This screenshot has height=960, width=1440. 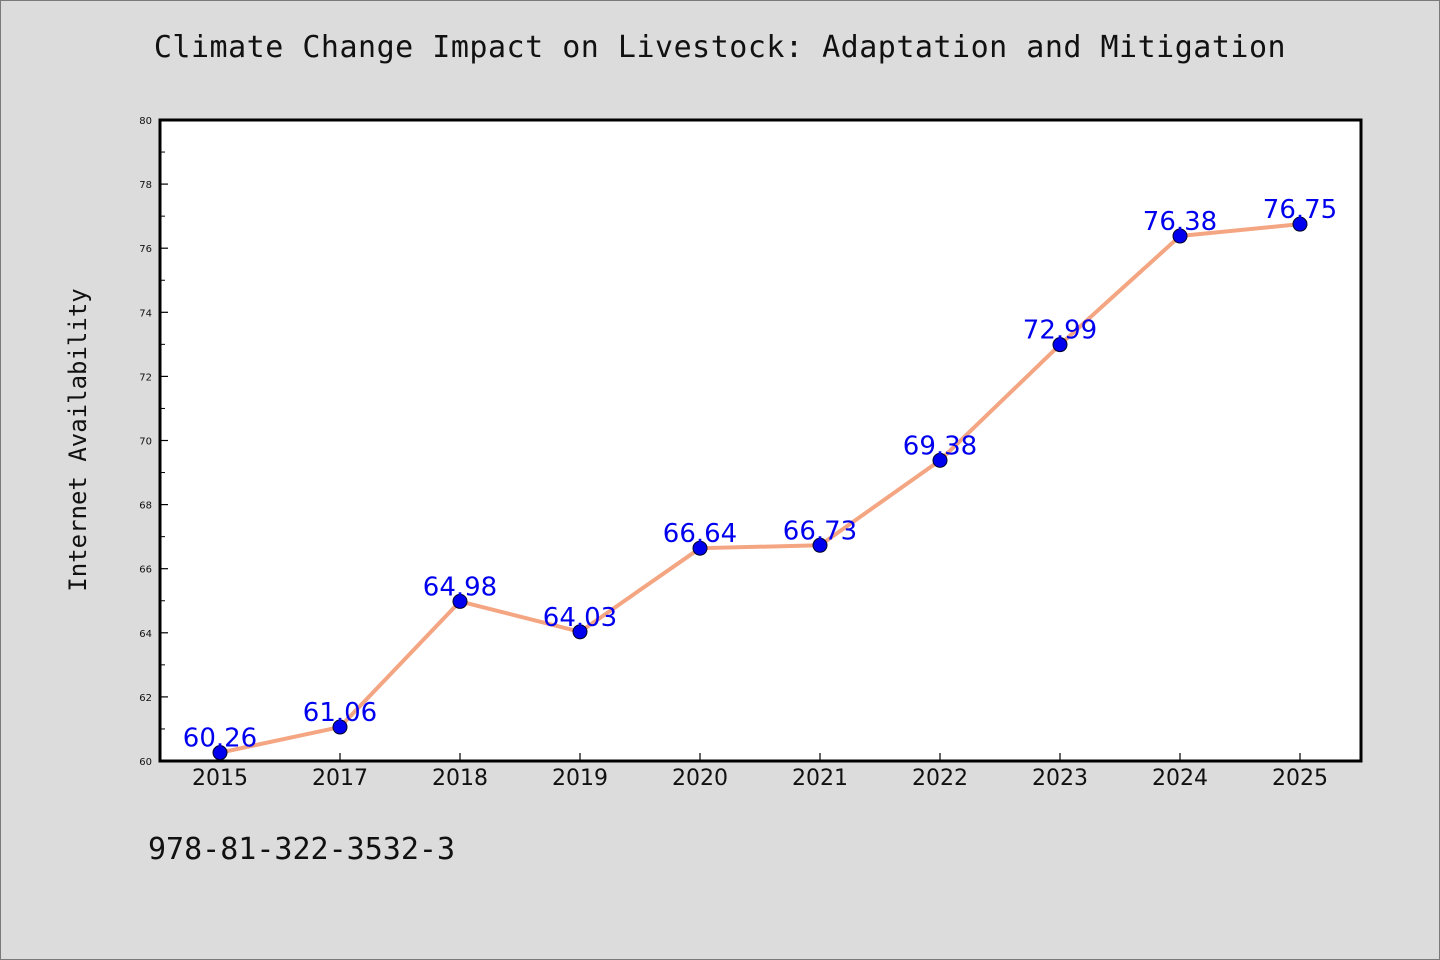 What do you see at coordinates (1180, 778) in the screenshot?
I see `x-tick-label: 2024` at bounding box center [1180, 778].